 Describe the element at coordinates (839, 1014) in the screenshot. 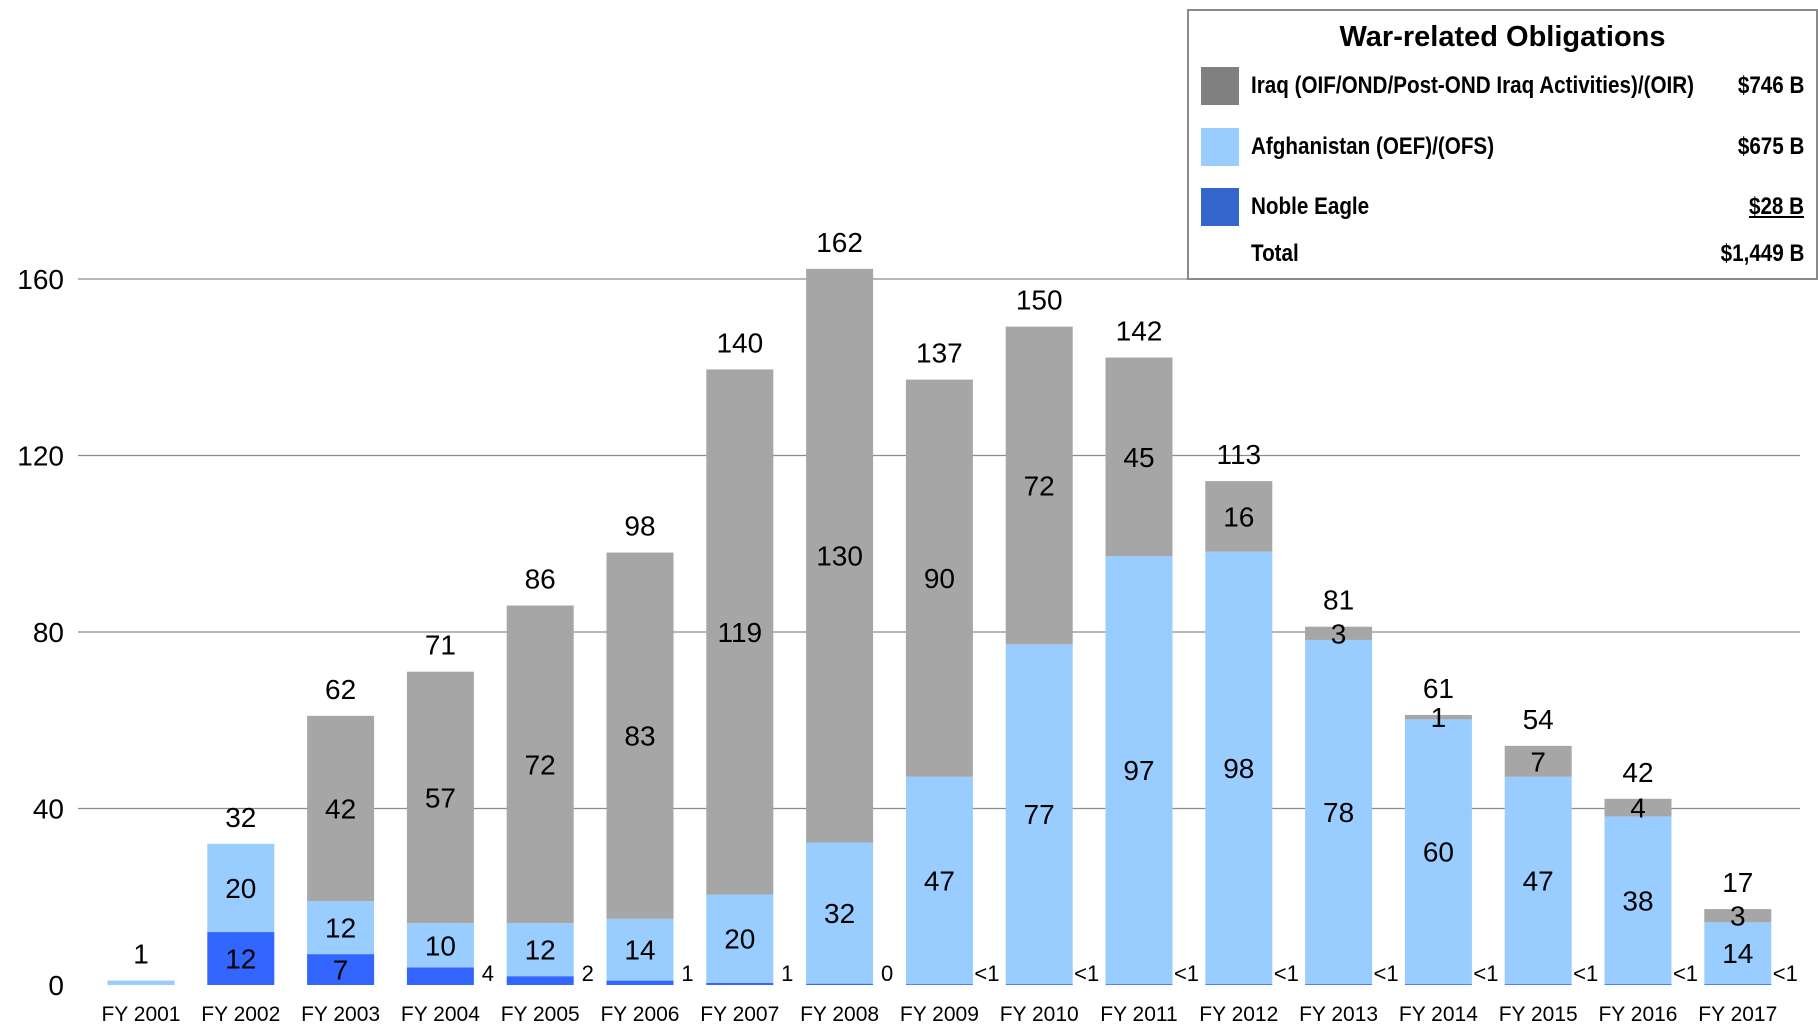

I see `x-tick-fy-2008: FY 2008` at that location.